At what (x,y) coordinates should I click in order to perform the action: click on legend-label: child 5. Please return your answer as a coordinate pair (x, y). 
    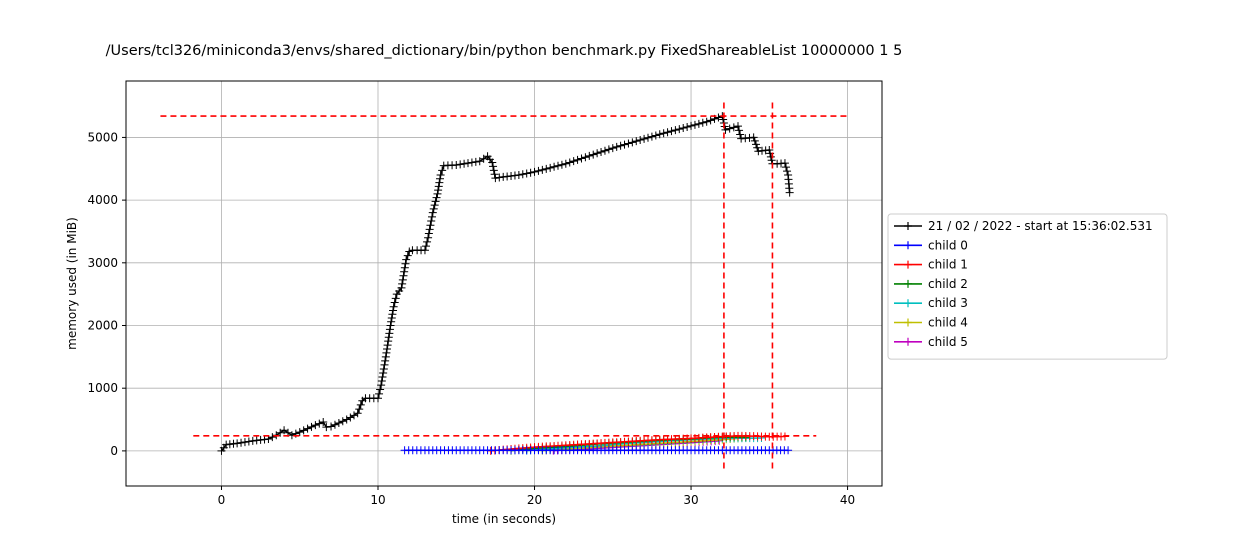
    Looking at the image, I should click on (948, 342).